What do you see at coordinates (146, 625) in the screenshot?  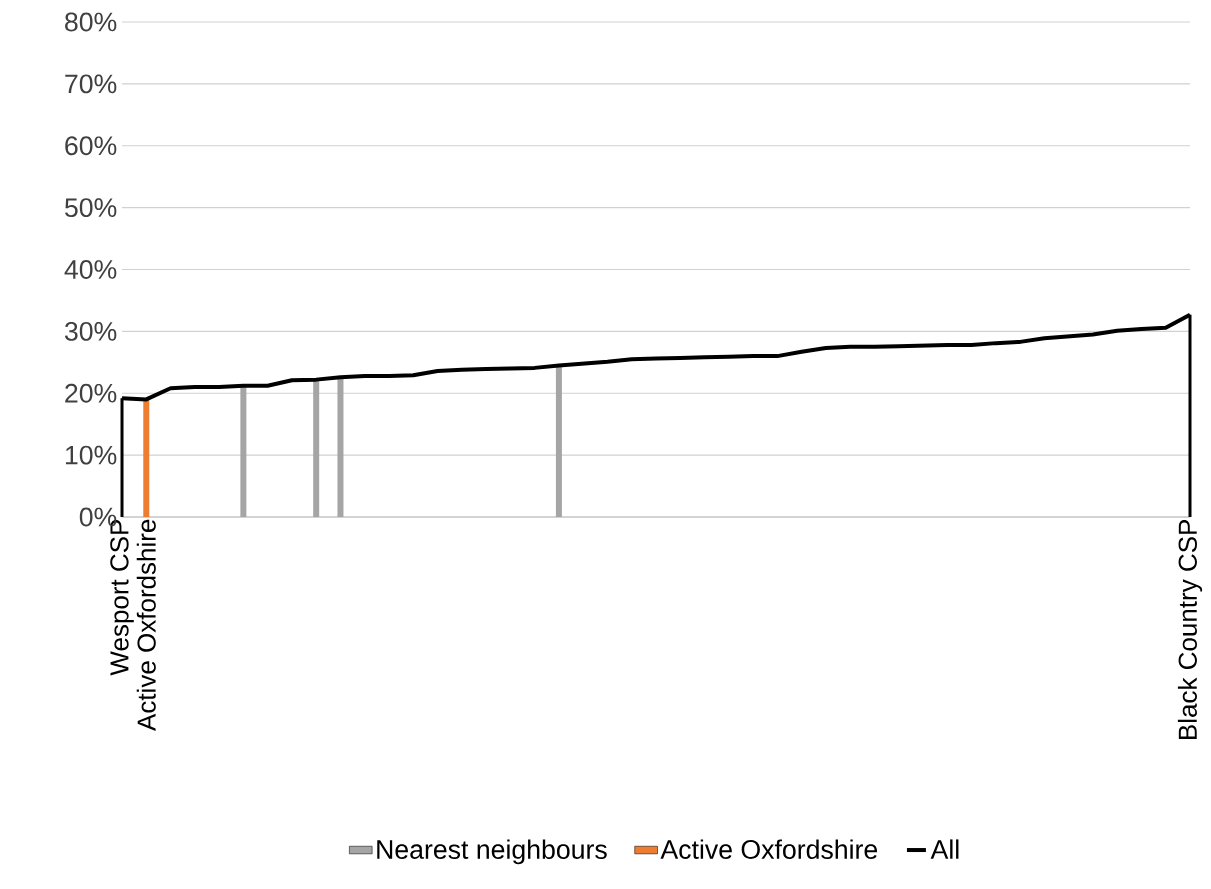 I see `x-tick-label: Active Oxfordshire` at bounding box center [146, 625].